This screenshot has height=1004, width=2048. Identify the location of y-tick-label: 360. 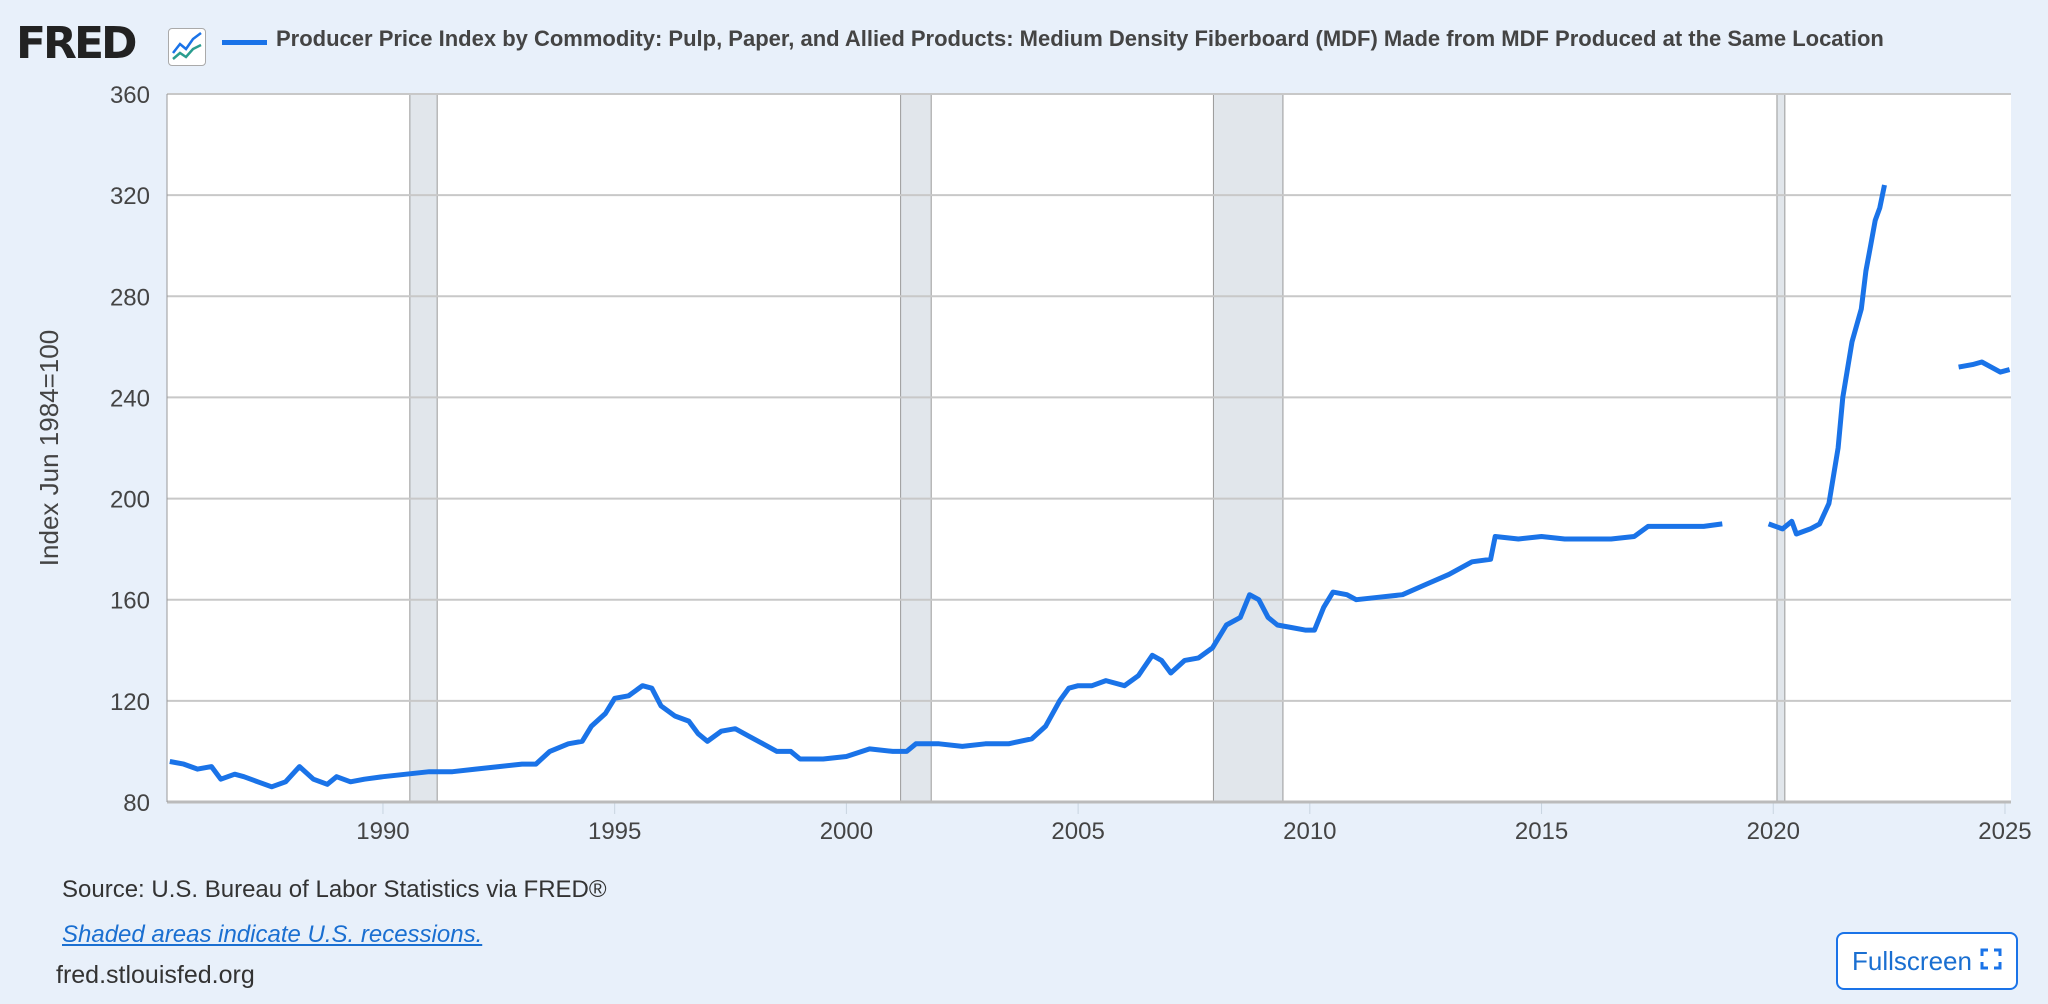
(130, 95).